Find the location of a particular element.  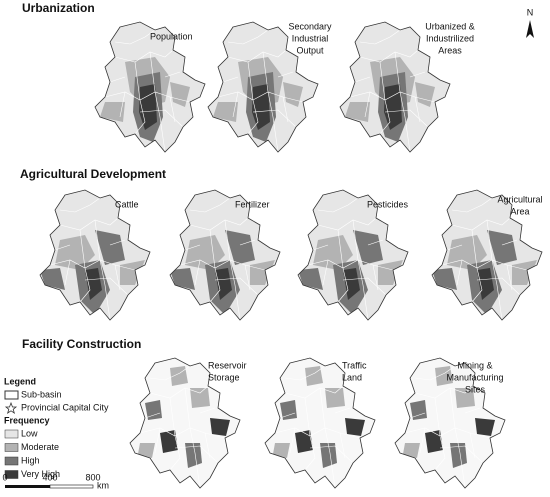

map-label: Areas is located at coordinates (450, 50).